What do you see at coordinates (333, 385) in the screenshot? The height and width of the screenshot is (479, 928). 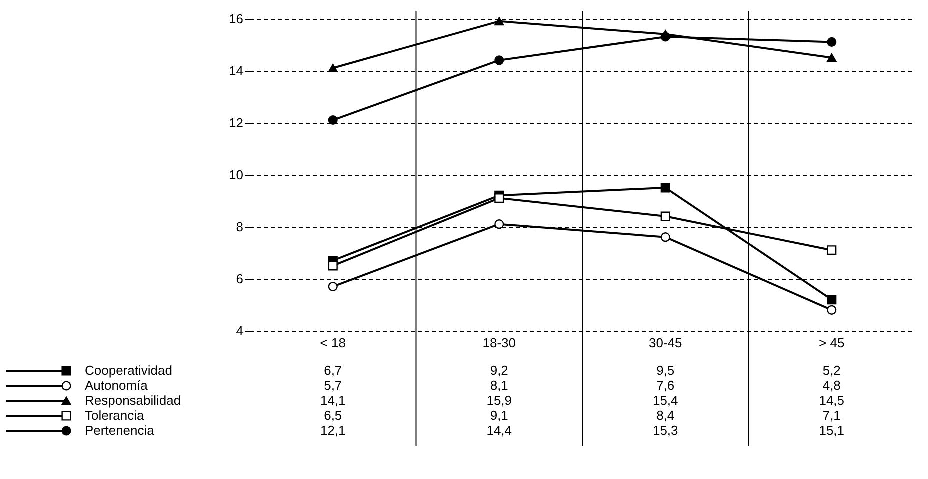 I see `data-label: 5,7` at bounding box center [333, 385].